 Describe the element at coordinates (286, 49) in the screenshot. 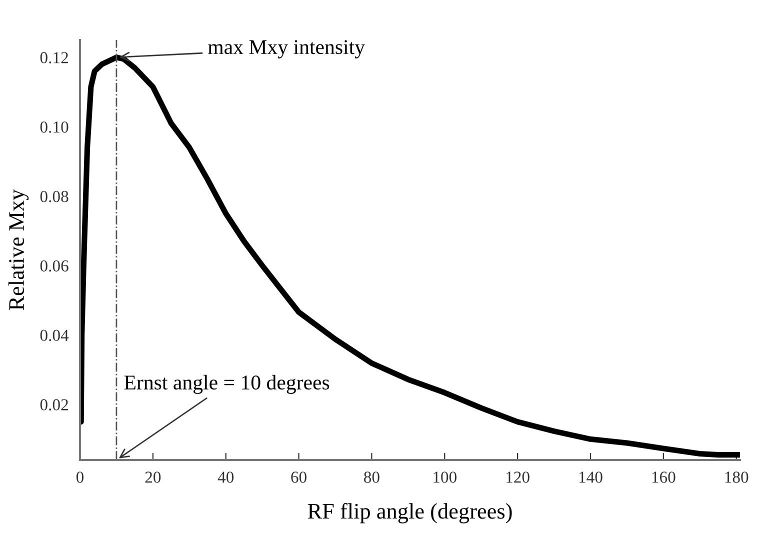

I see `annotation: max Mxy intensity` at that location.